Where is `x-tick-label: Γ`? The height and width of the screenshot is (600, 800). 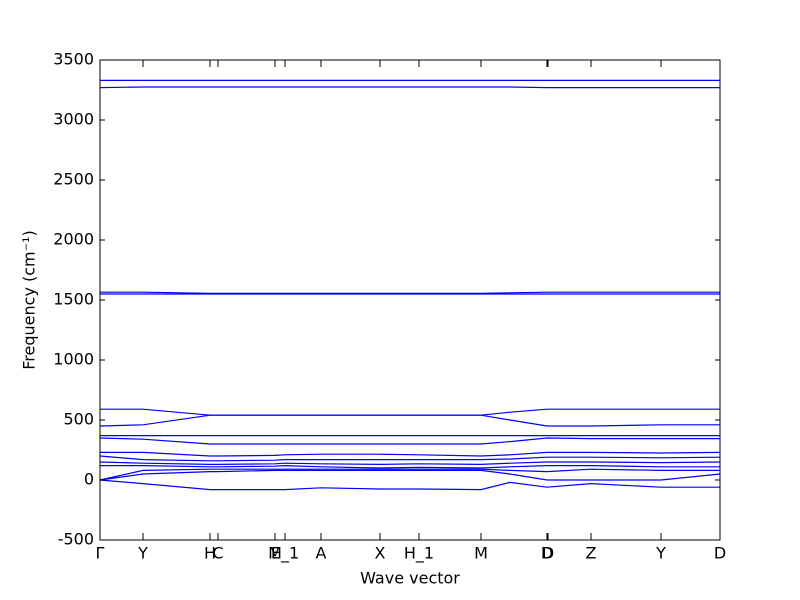
x-tick-label: Γ is located at coordinates (100, 553).